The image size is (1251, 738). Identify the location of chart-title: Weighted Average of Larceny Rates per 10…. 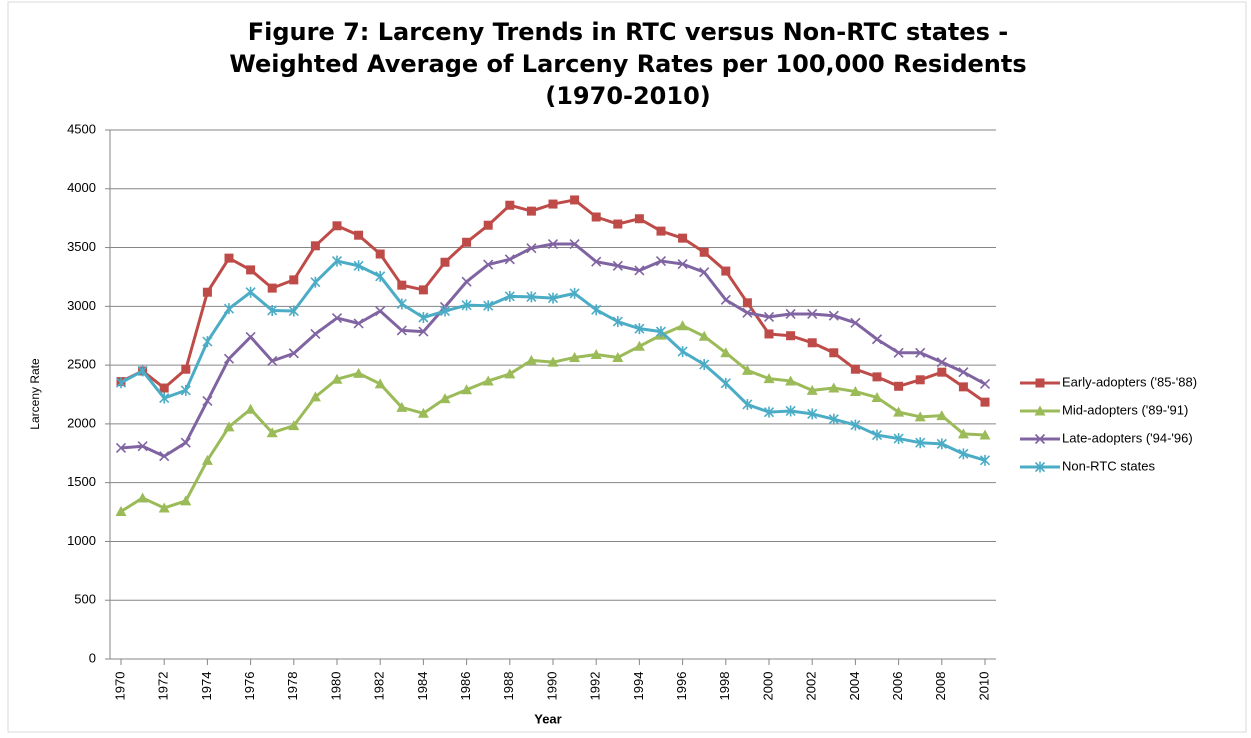
(627, 64).